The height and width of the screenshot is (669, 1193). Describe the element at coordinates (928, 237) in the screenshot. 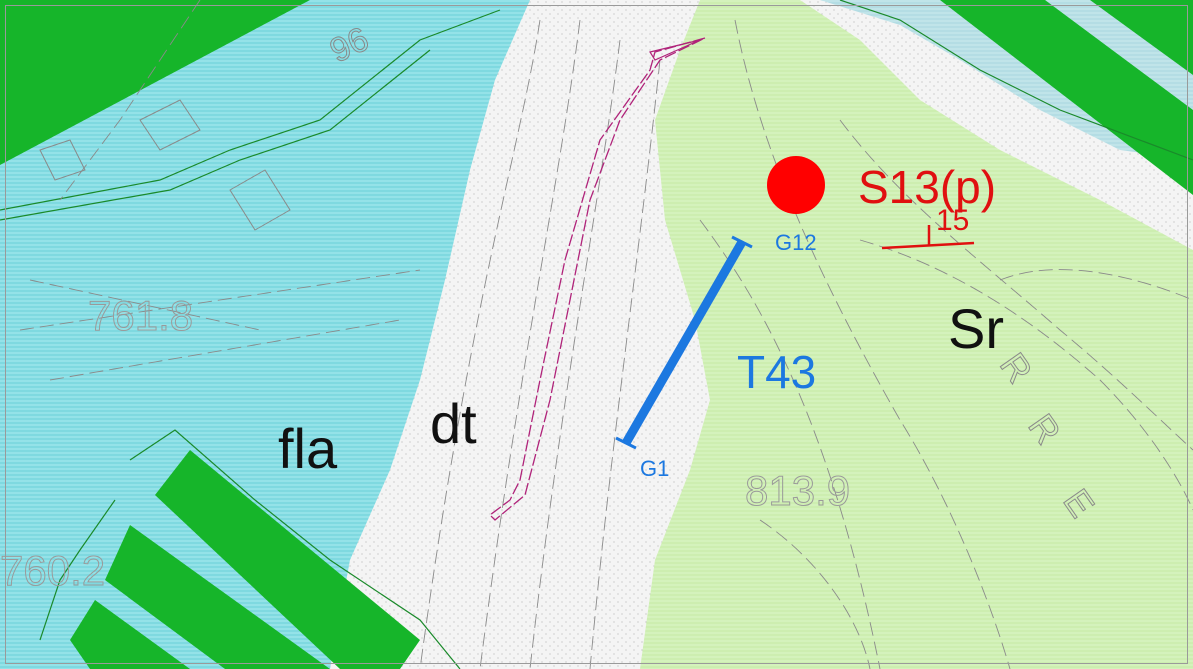

I see `strike-dip-symbol` at that location.